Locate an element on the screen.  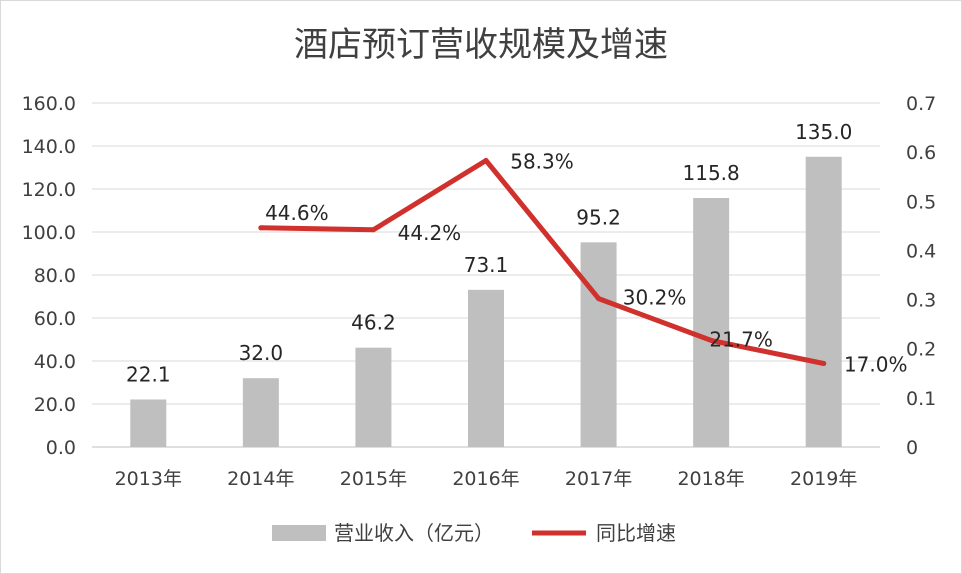
chart-title: 酒店预订营收规模及增速 is located at coordinates (481, 45).